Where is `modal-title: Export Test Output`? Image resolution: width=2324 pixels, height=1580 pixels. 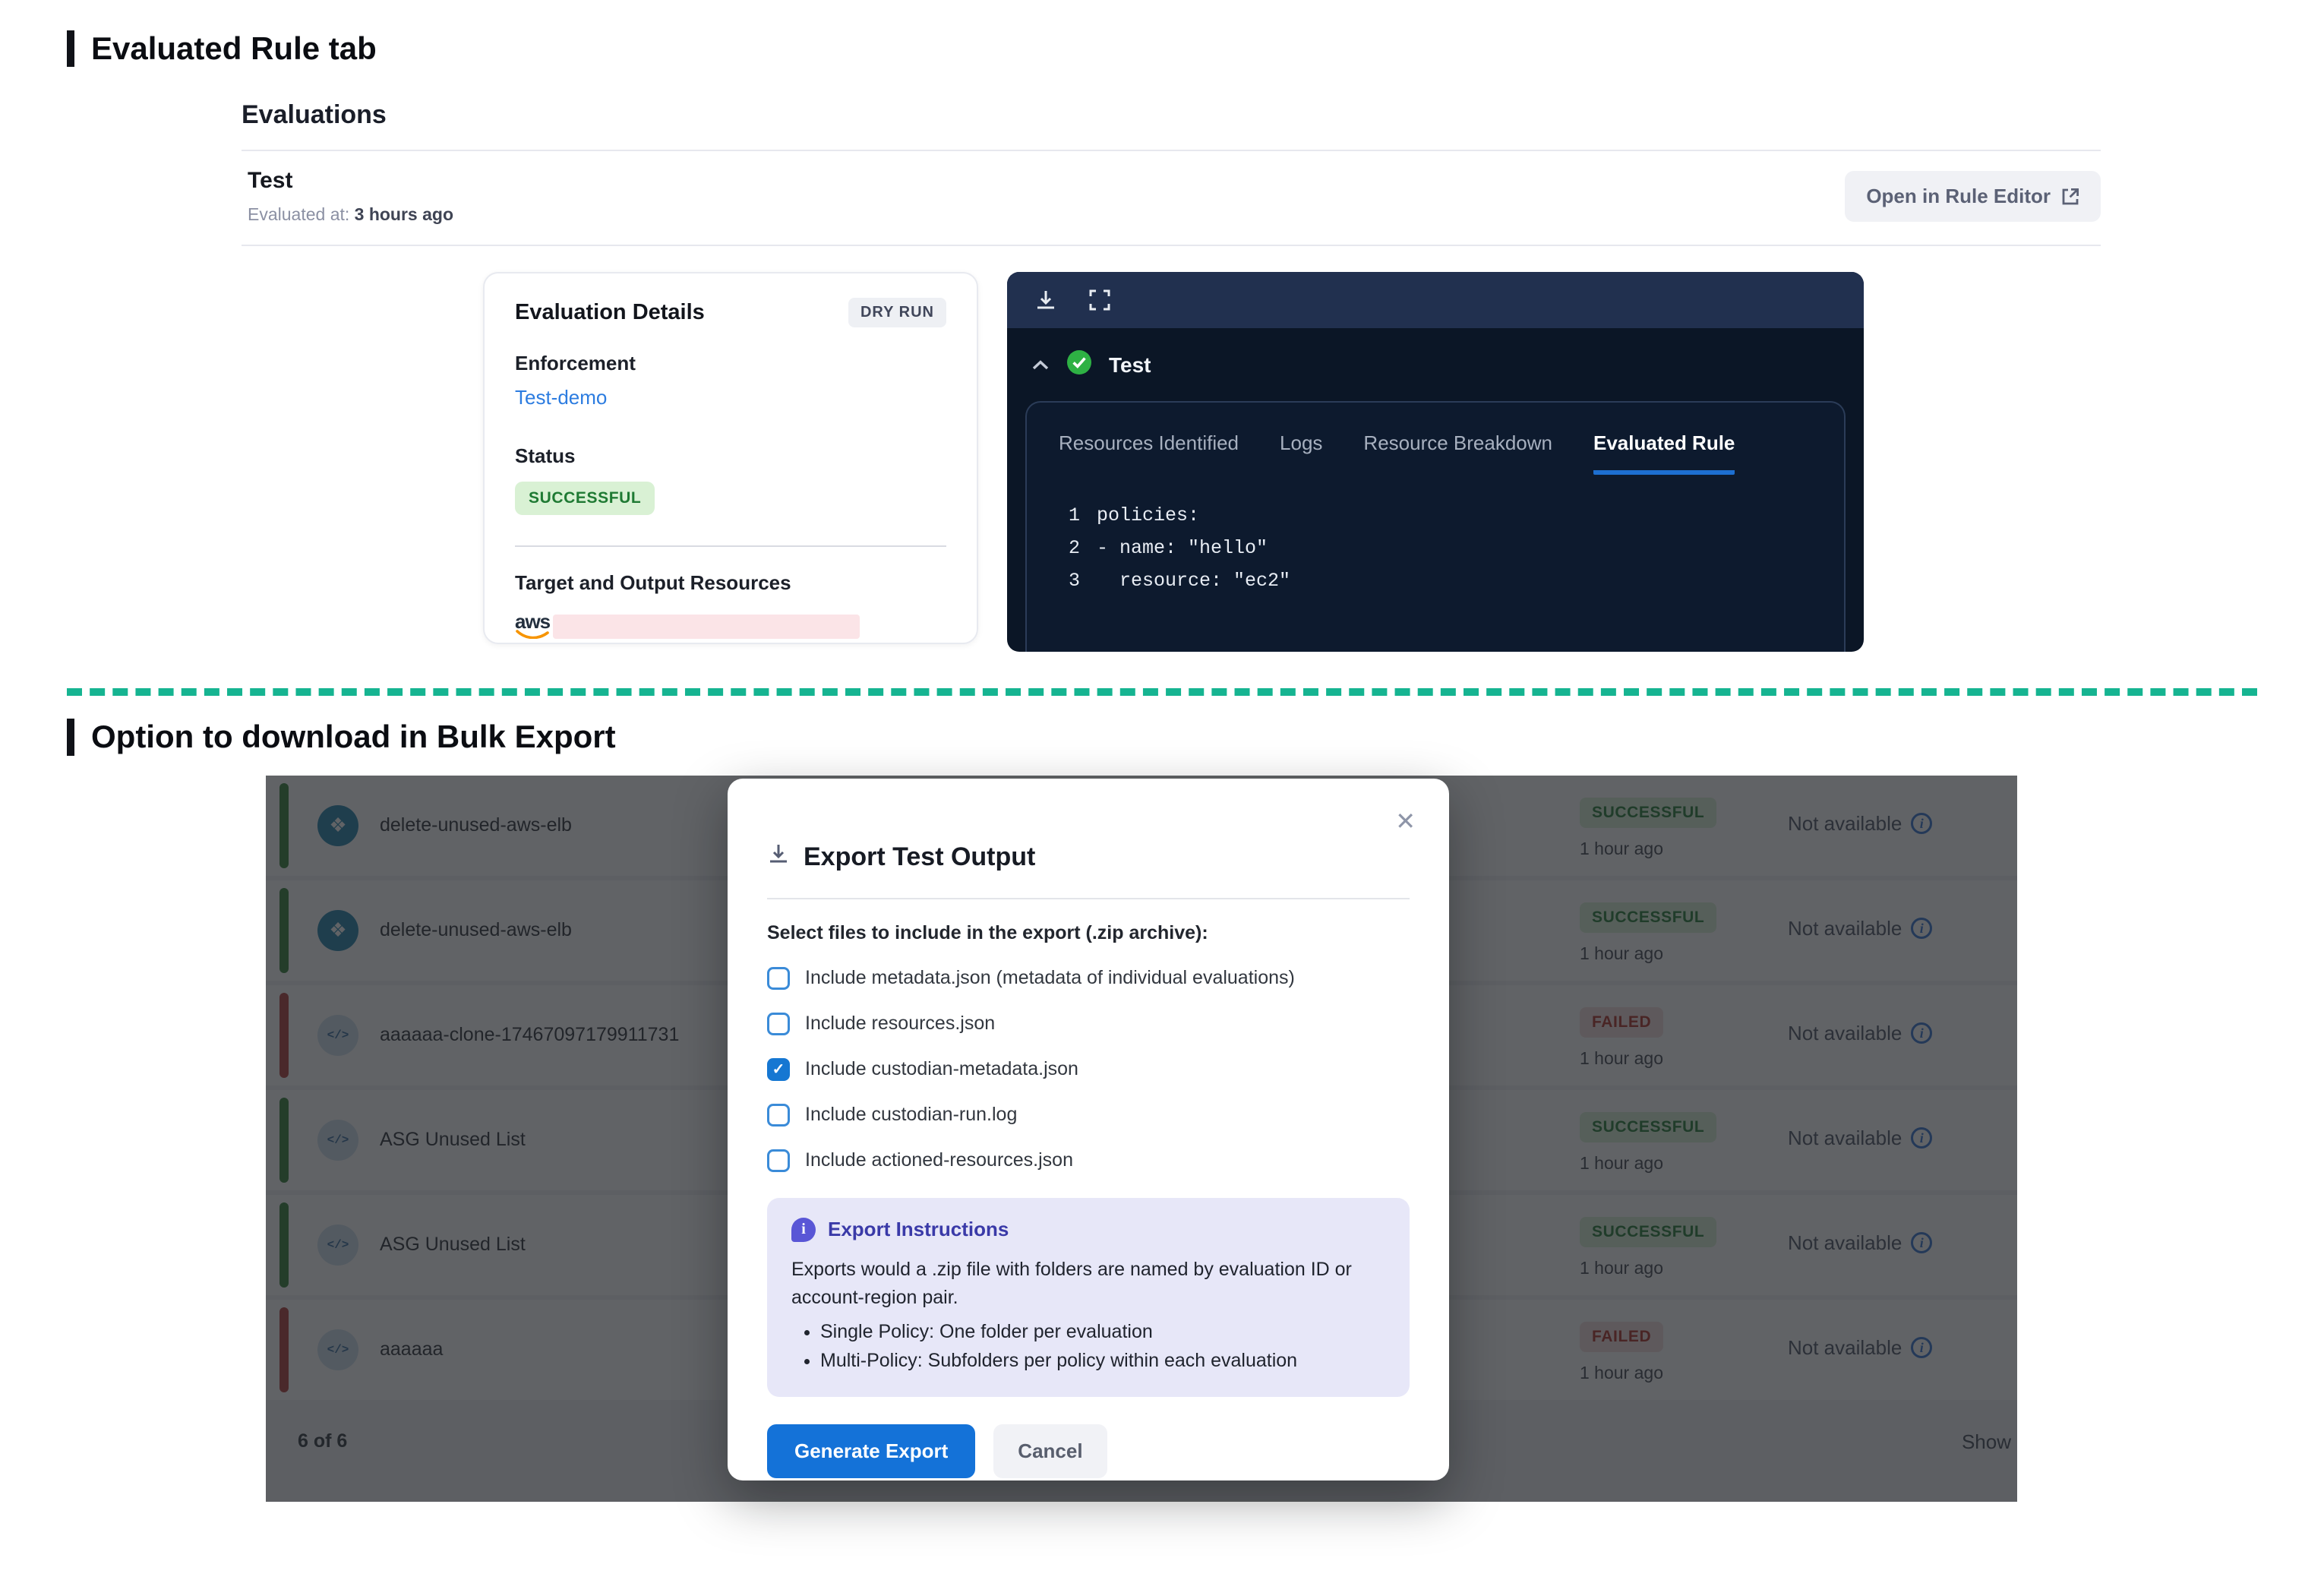 modal-title: Export Test Output is located at coordinates (920, 856).